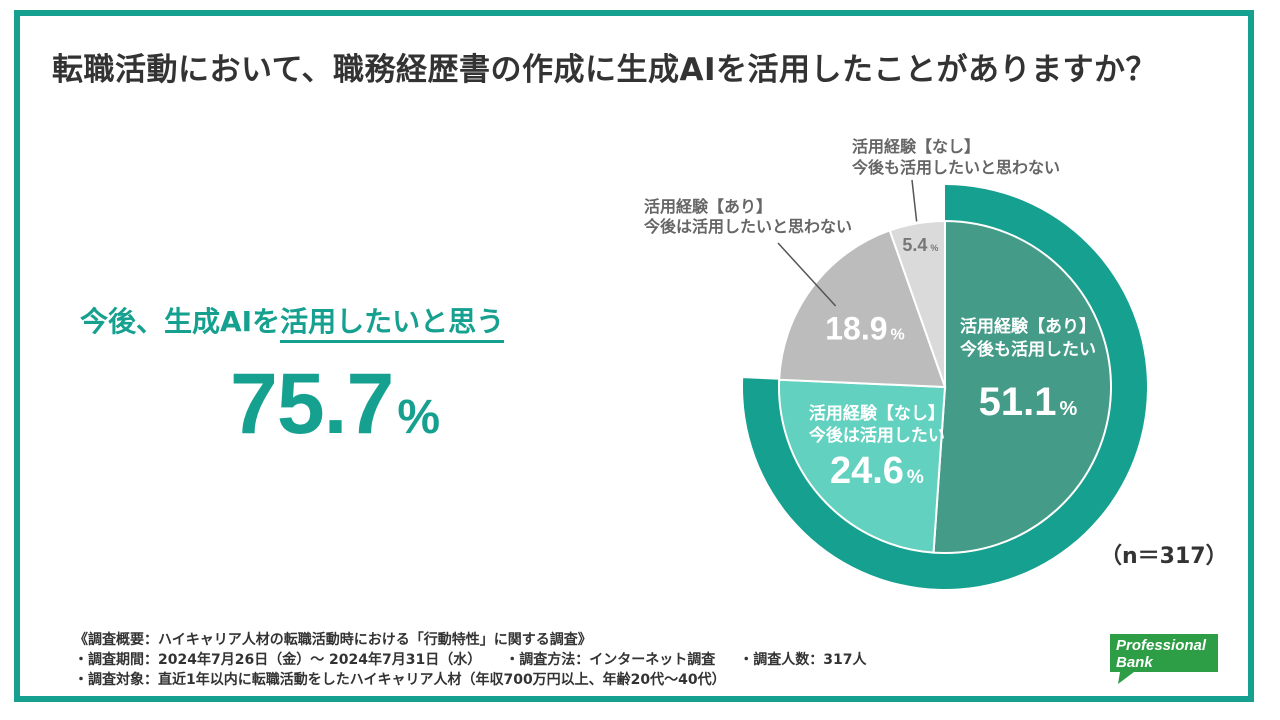 Image resolution: width=1280 pixels, height=720 pixels. I want to click on logo-text-line1: Professional, so click(1161, 645).